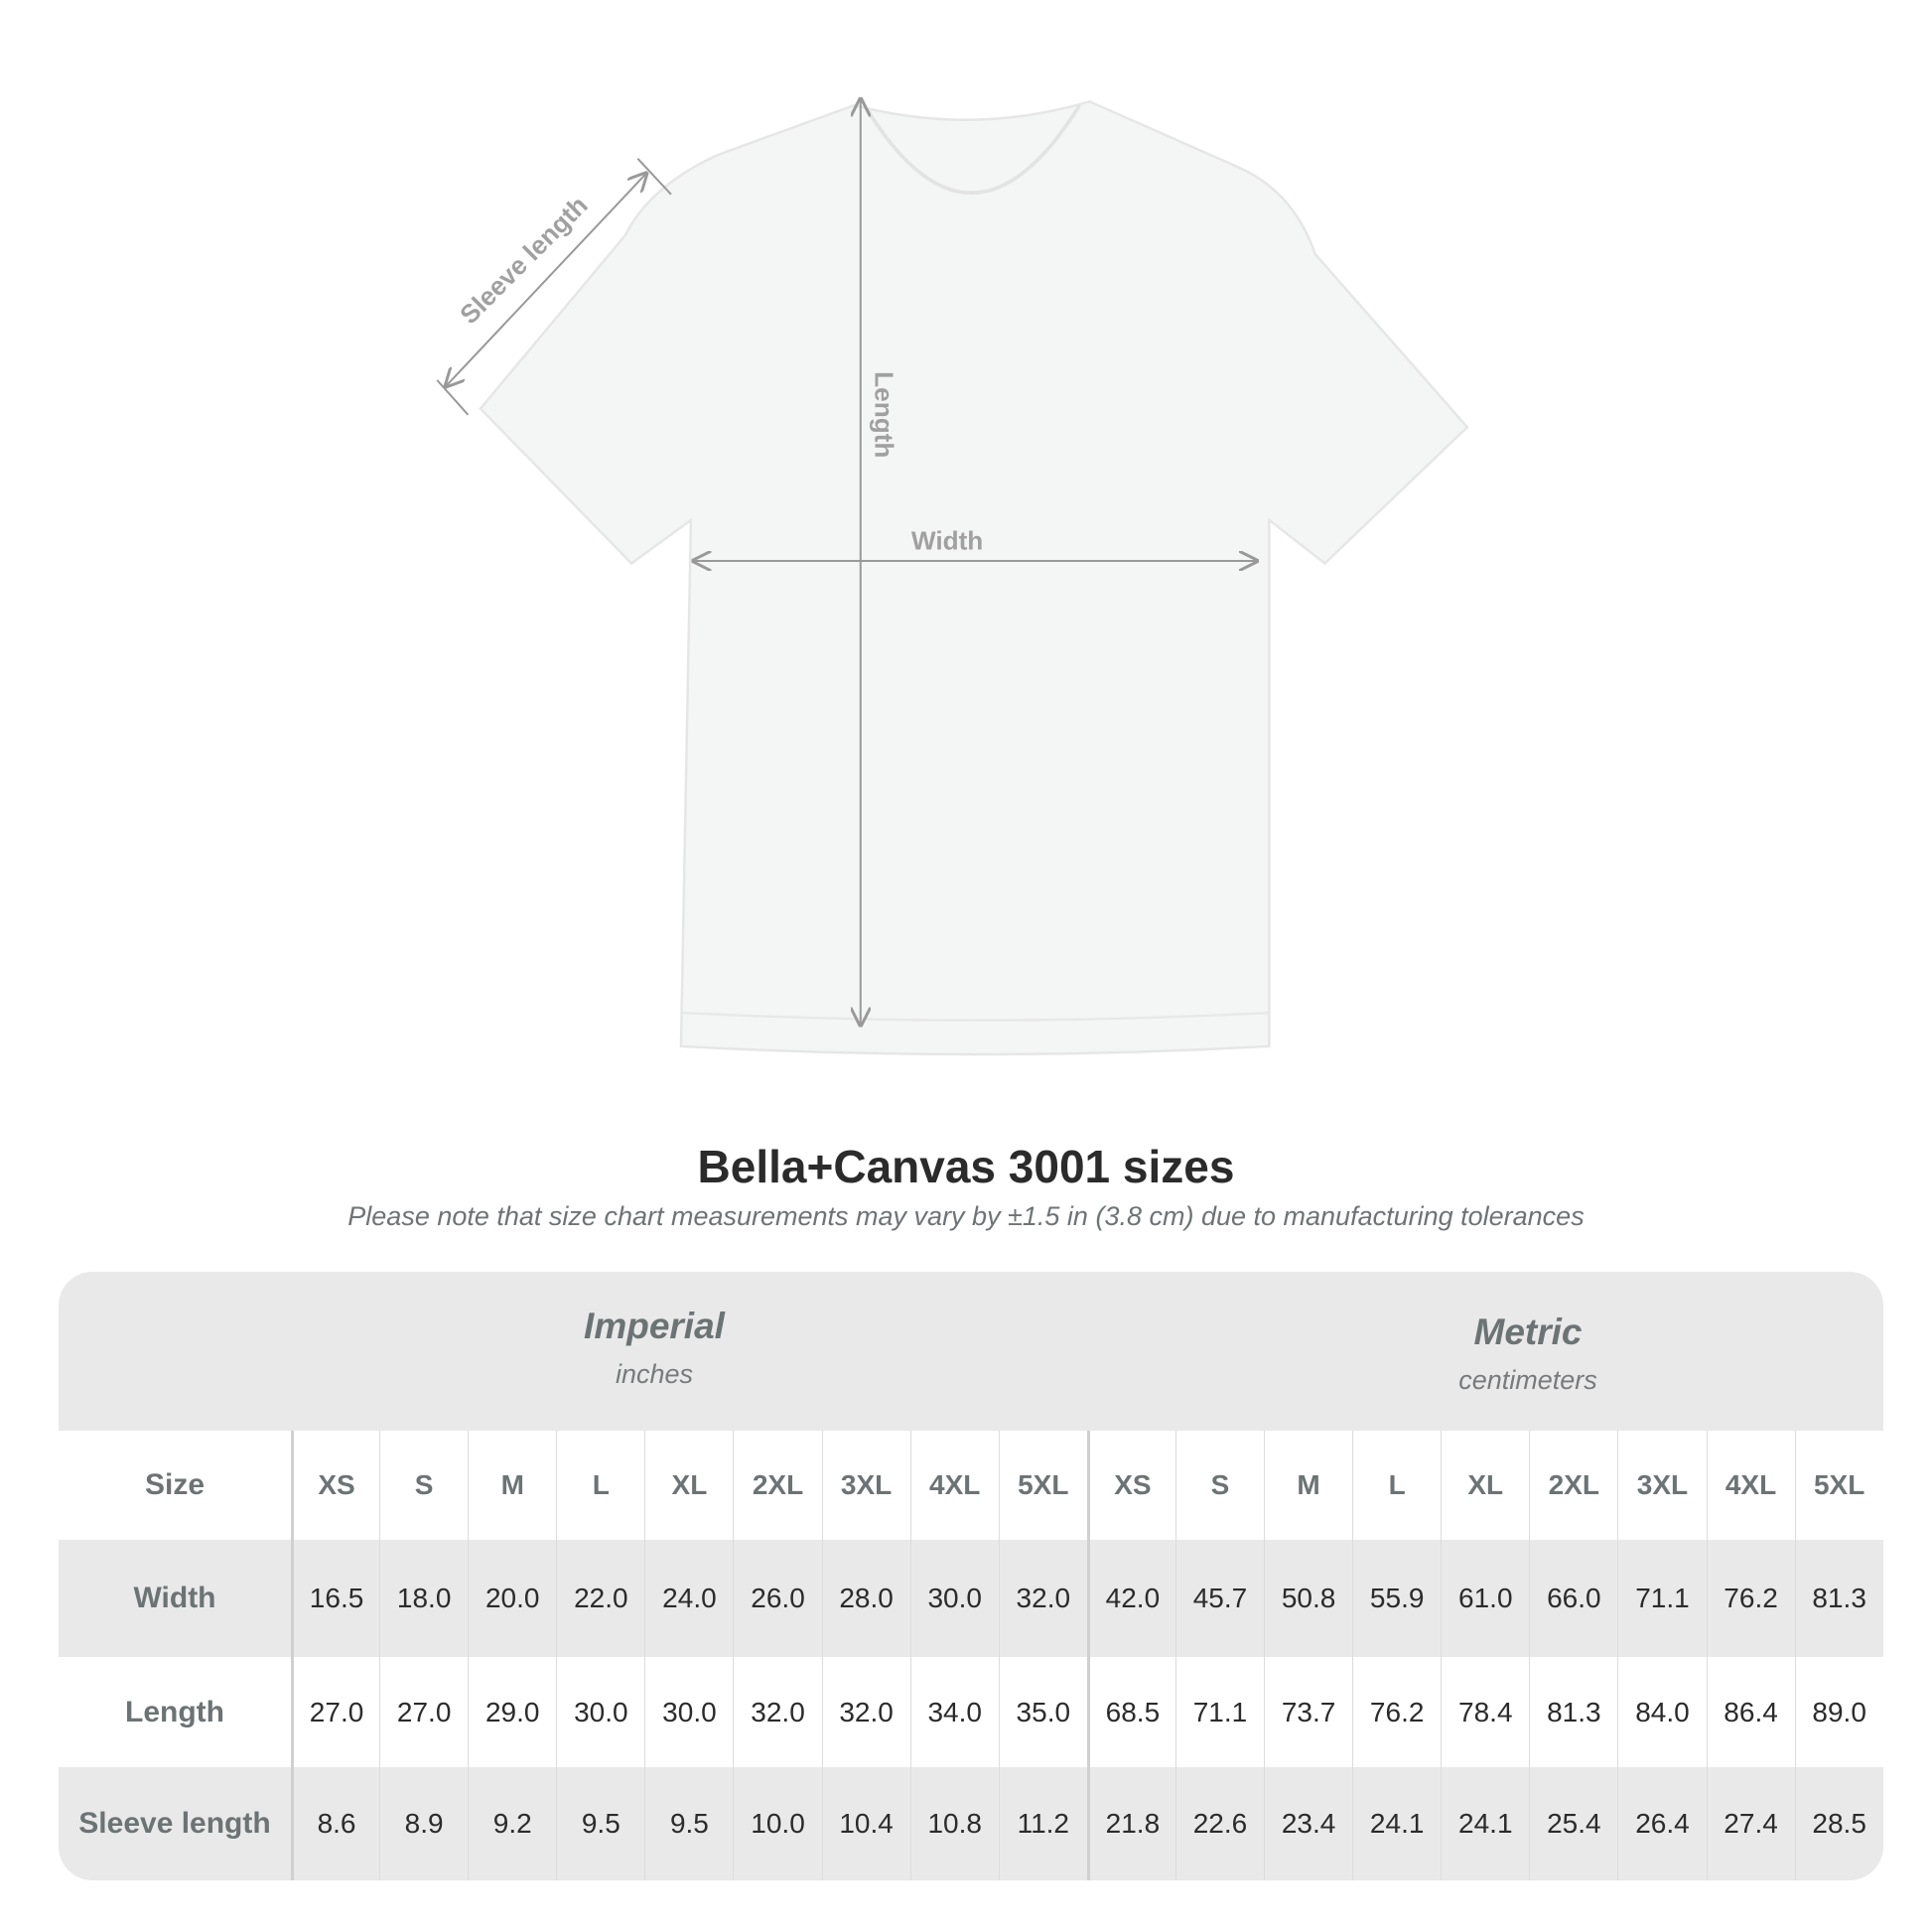  Describe the element at coordinates (546, 280) in the screenshot. I see `sleeve-arrow` at that location.